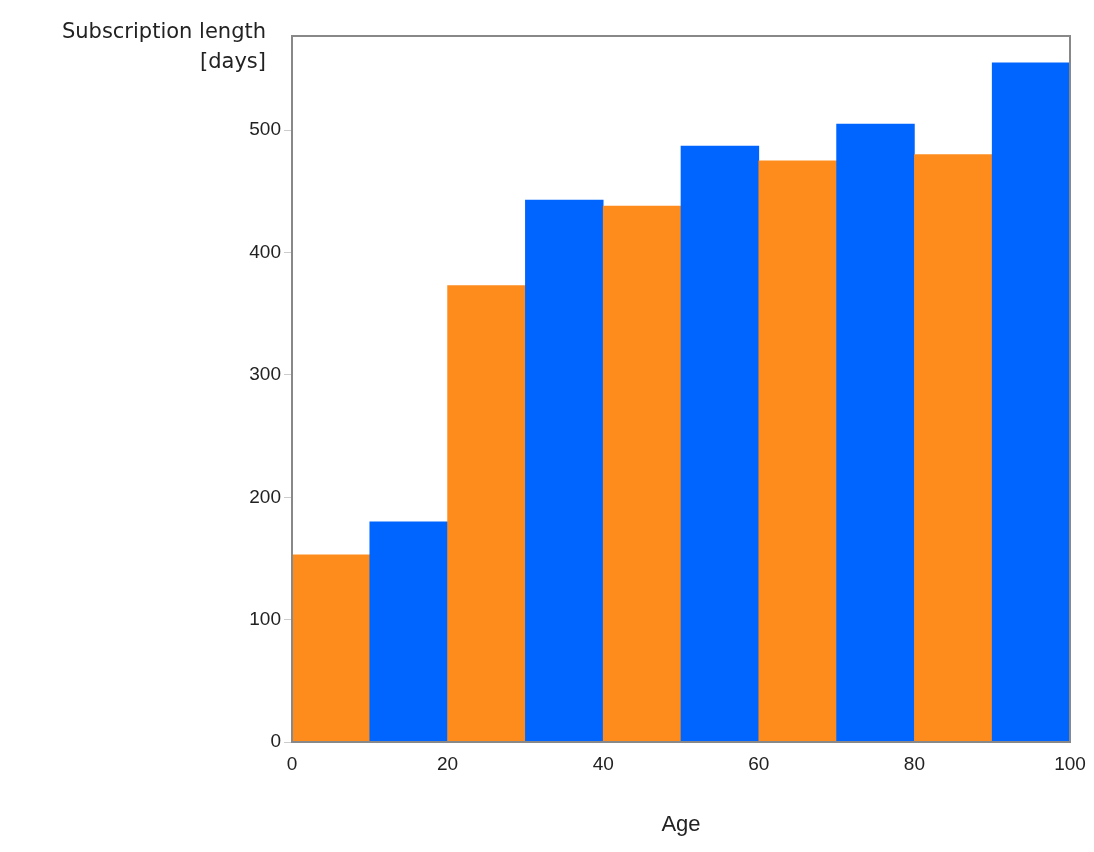 The image size is (1094, 852). I want to click on y-tick-label: 100, so click(265, 618).